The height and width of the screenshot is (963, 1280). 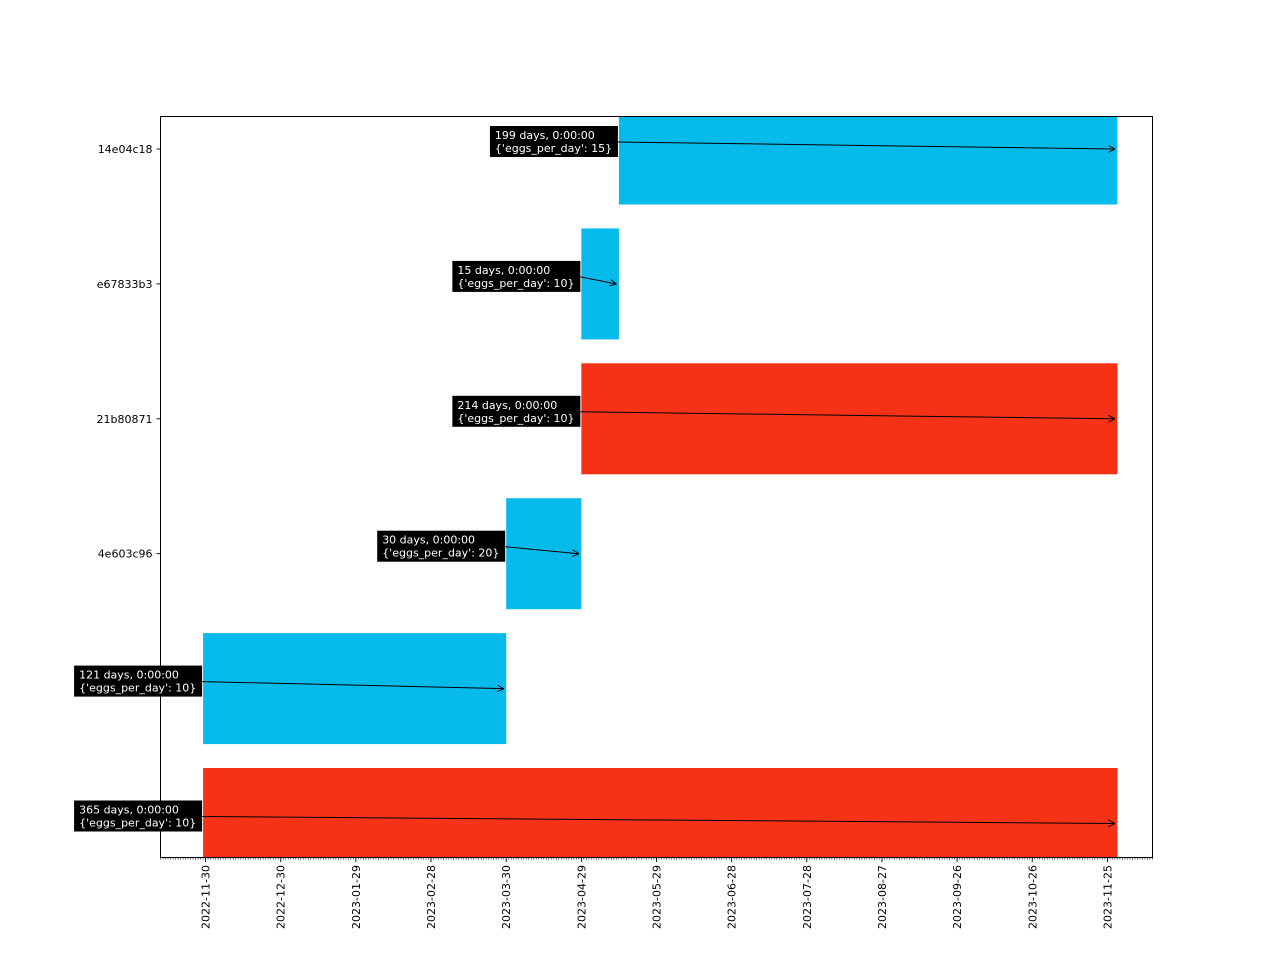 I want to click on bar-annotation: 15 days, 0:00:00{'eggs_per_day': 10}, so click(x=534, y=276).